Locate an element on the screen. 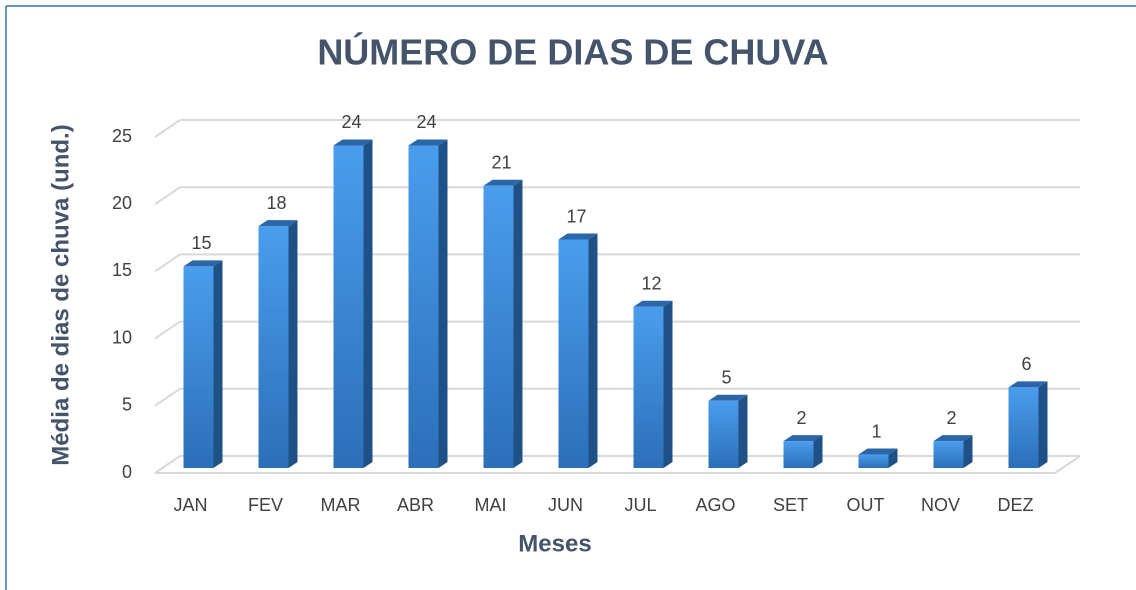 The width and height of the screenshot is (1136, 590). data-label: 12 is located at coordinates (651, 283).